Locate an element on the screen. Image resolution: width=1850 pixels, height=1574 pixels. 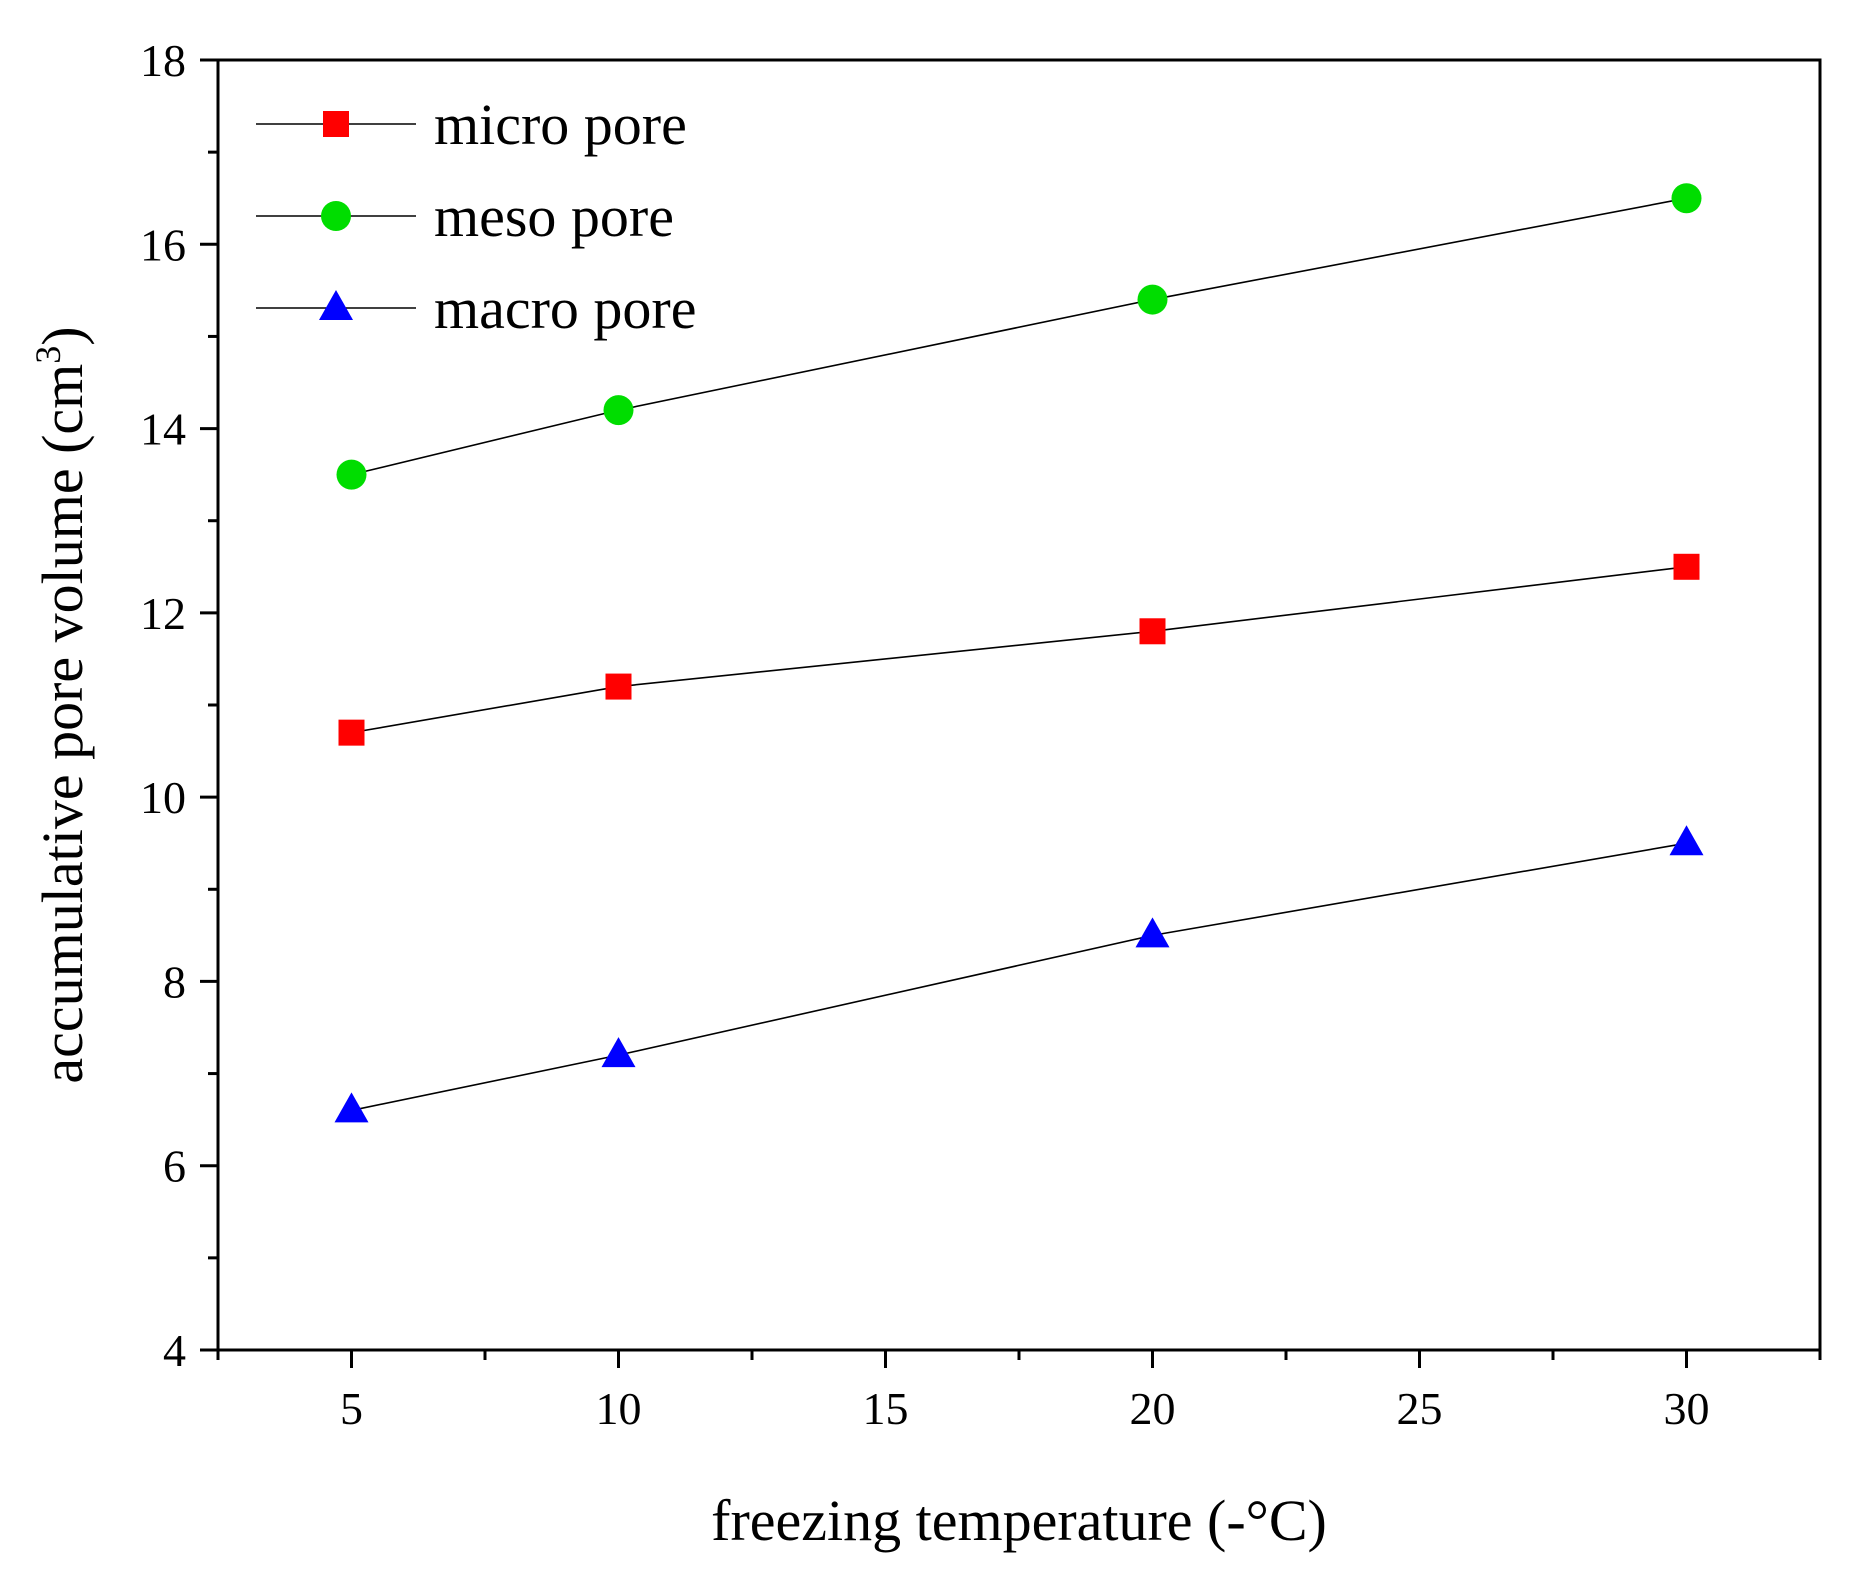
legend-label-macro-pore: macro pore is located at coordinates (565, 308).